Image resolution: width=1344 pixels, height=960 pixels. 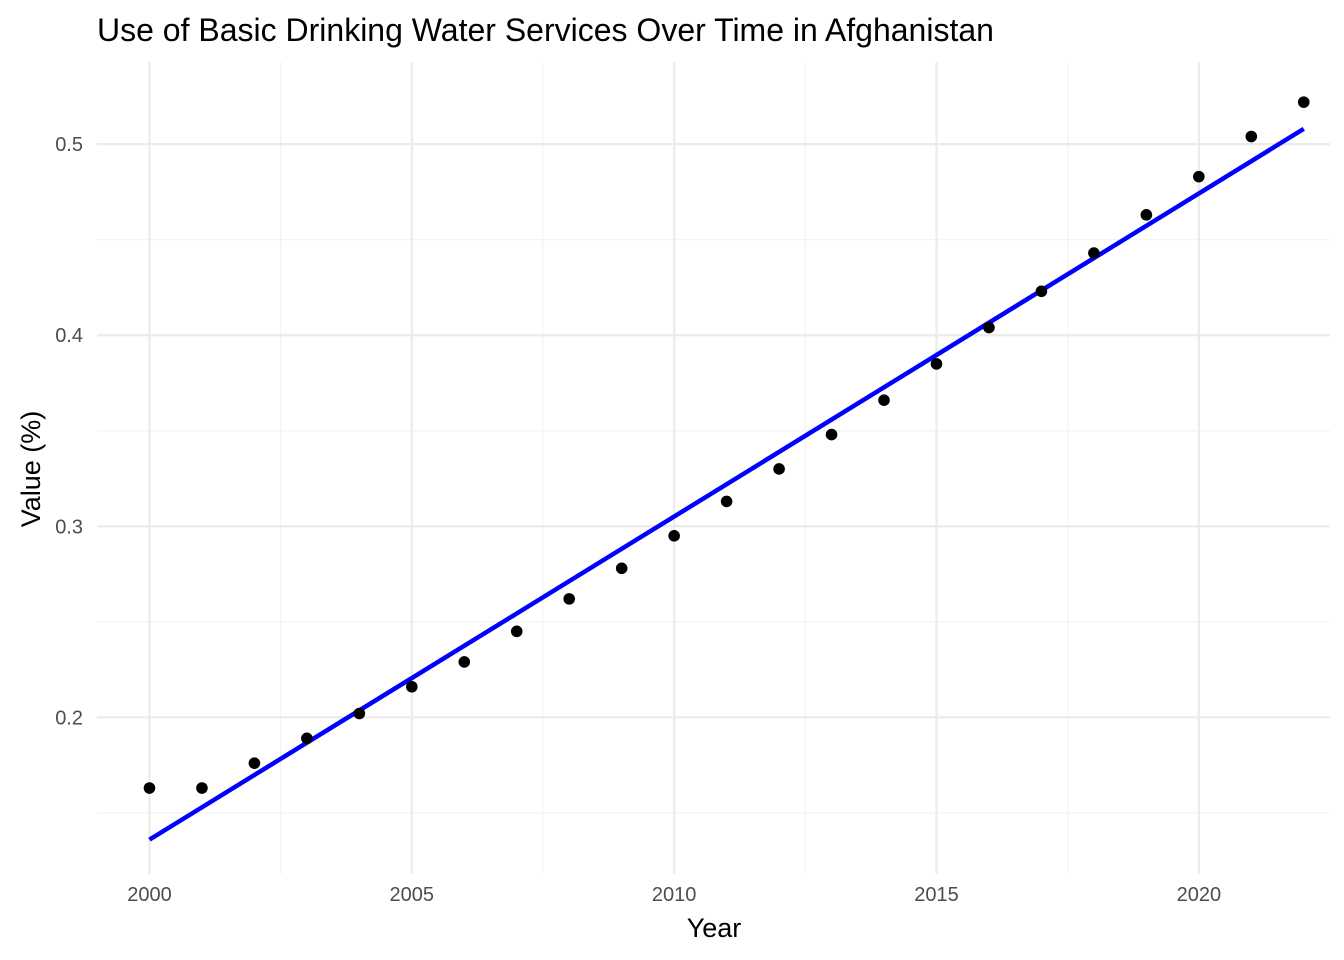 What do you see at coordinates (936, 895) in the screenshot?
I see `x-tick-label: 2015` at bounding box center [936, 895].